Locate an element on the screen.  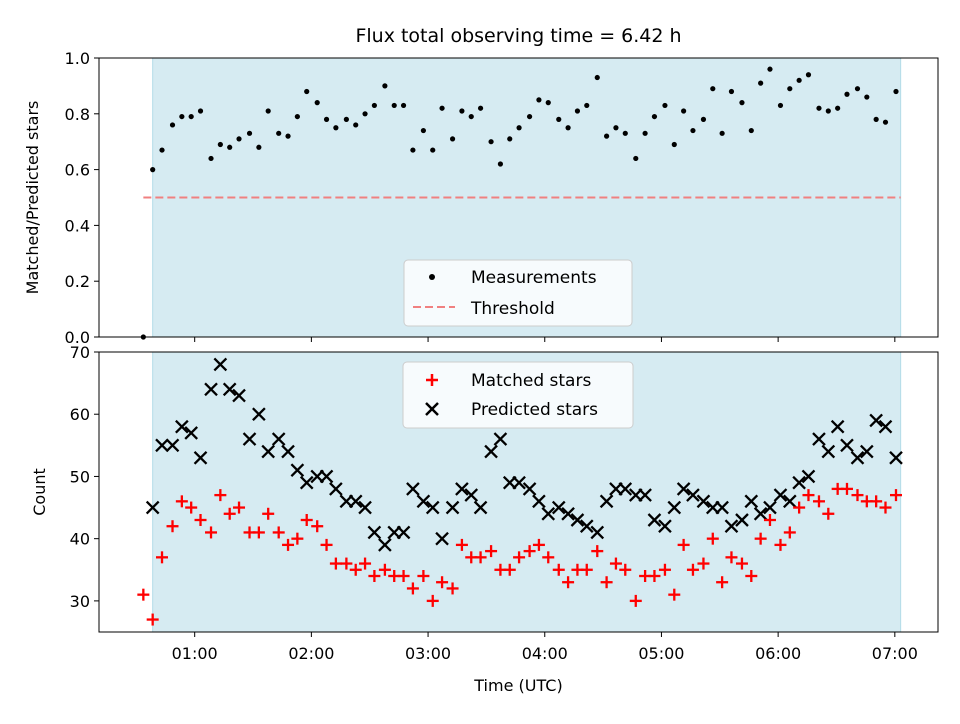
bottom-legend: Matched stars Predicted stars is located at coordinates (518, 395).